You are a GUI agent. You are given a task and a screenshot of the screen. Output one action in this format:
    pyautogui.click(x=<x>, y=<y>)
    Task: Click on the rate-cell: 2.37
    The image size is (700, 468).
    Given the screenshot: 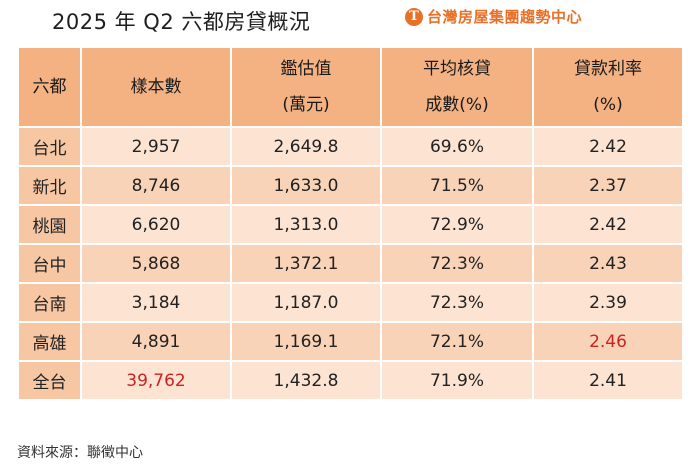 What is the action you would take?
    pyautogui.click(x=608, y=185)
    